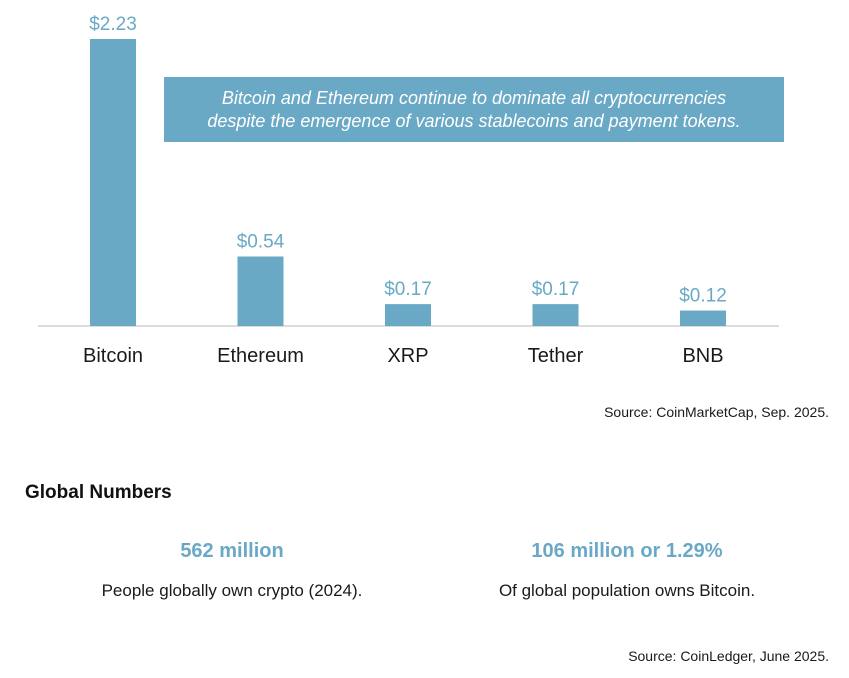 This screenshot has height=678, width=849. What do you see at coordinates (260, 291) in the screenshot?
I see `bar-ethereum` at bounding box center [260, 291].